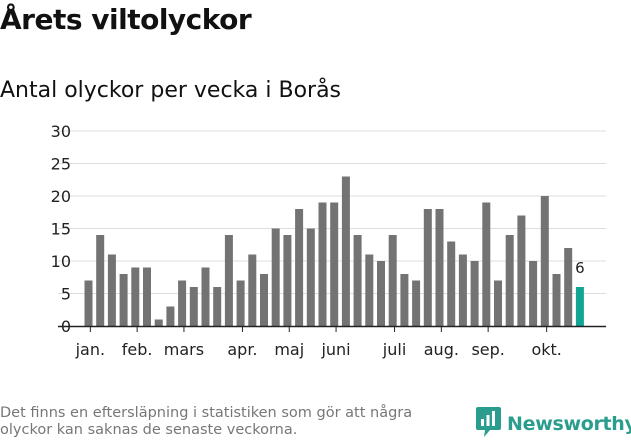 The width and height of the screenshot is (631, 441). Describe the element at coordinates (61, 164) in the screenshot. I see `y-tick-label: 25` at that location.